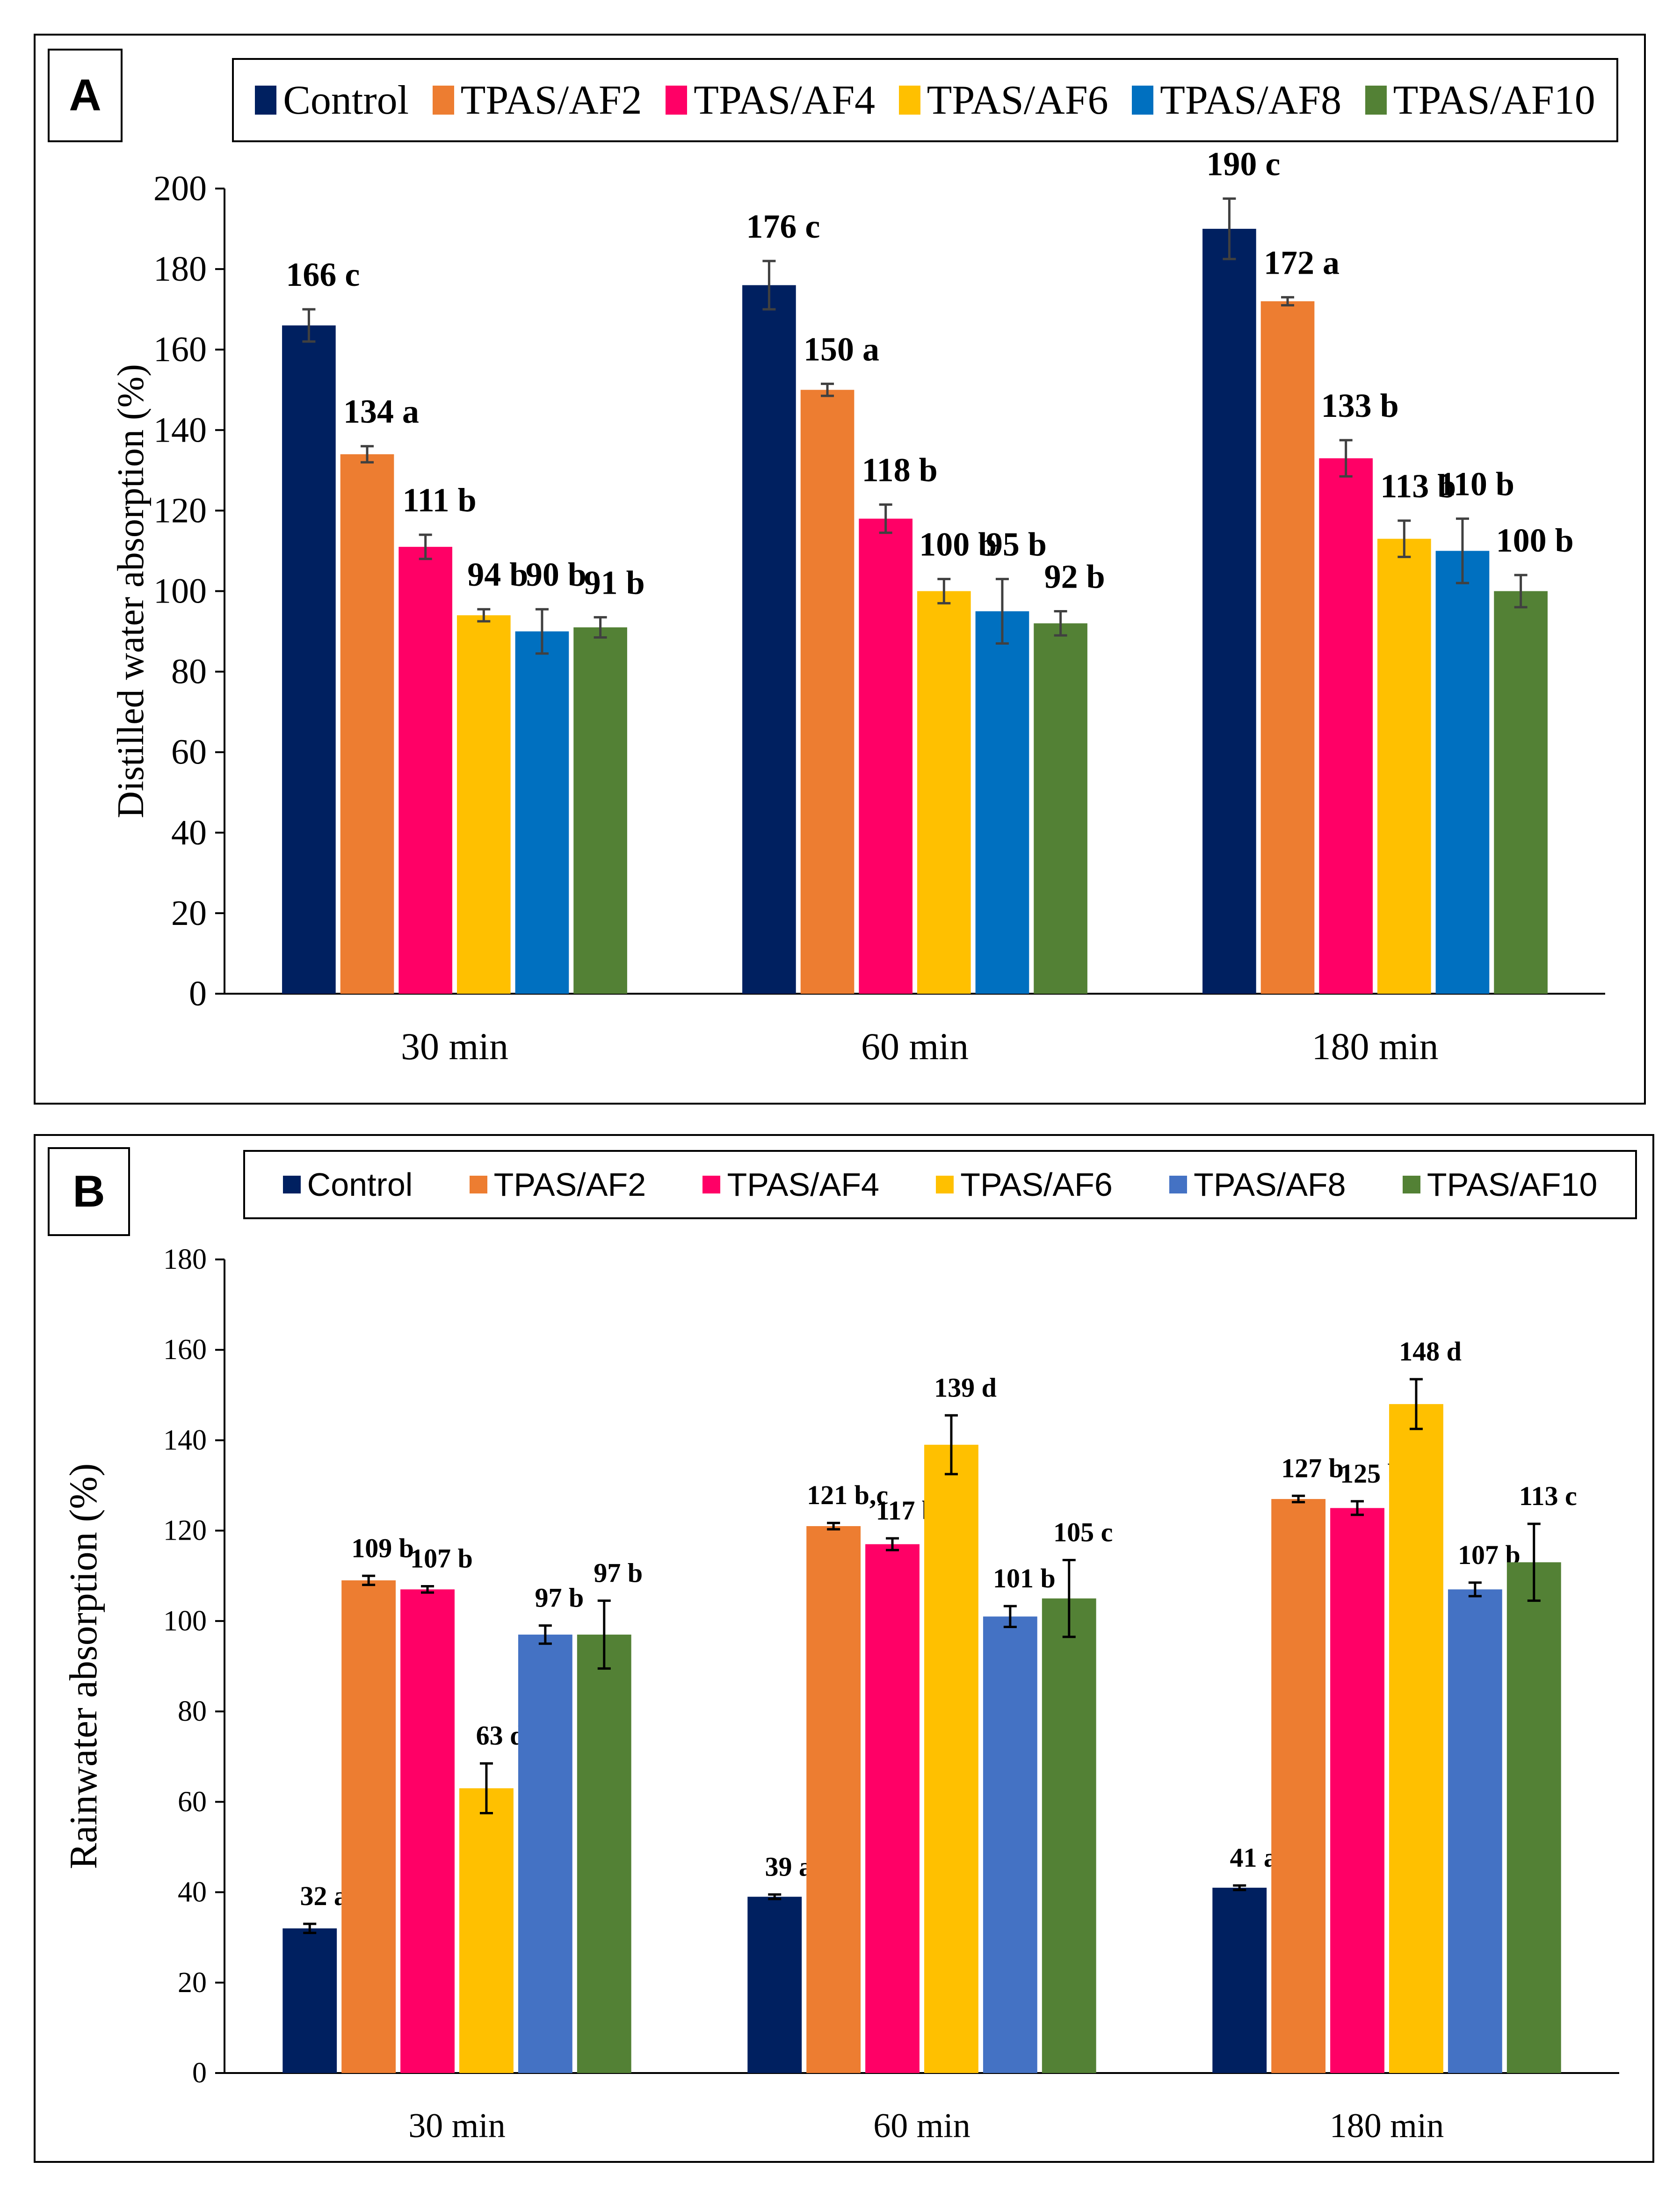 The width and height of the screenshot is (1680, 2197). What do you see at coordinates (1430, 1352) in the screenshot?
I see `data-label-b-3-2: 148 d` at bounding box center [1430, 1352].